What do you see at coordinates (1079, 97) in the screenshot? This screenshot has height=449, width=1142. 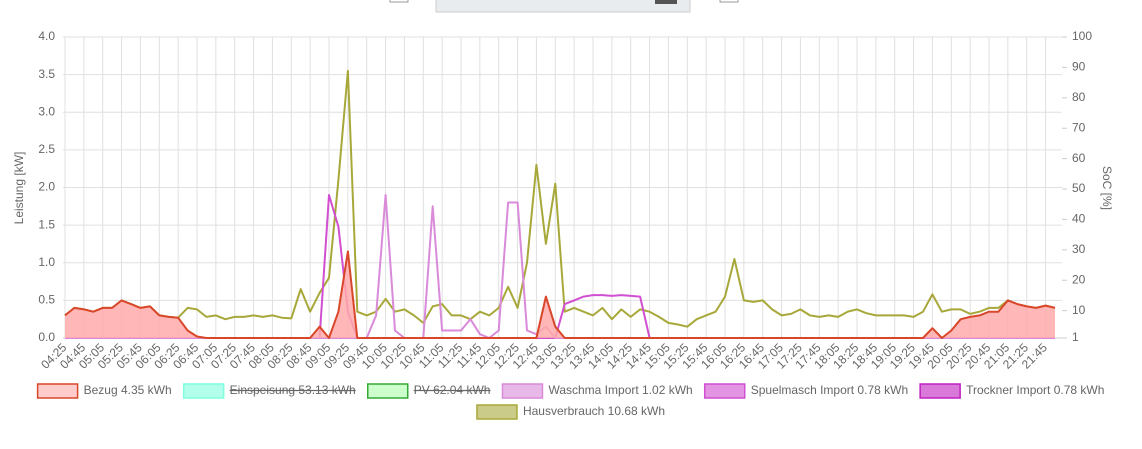 I see `y2-tick-label: 80` at bounding box center [1079, 97].